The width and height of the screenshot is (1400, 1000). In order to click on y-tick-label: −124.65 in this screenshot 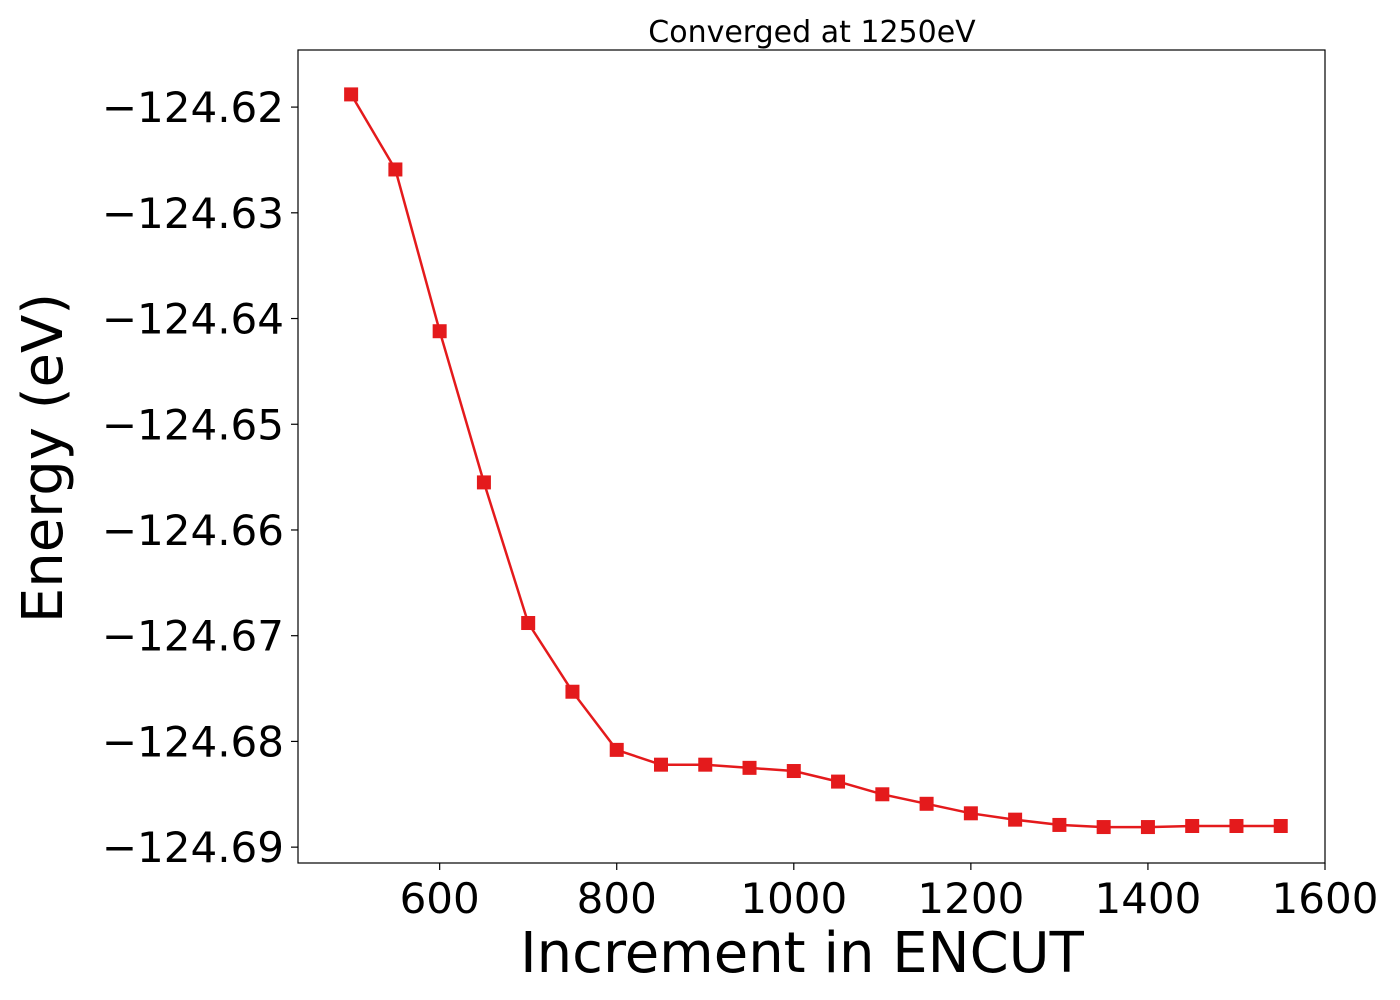, I will do `click(193, 424)`.